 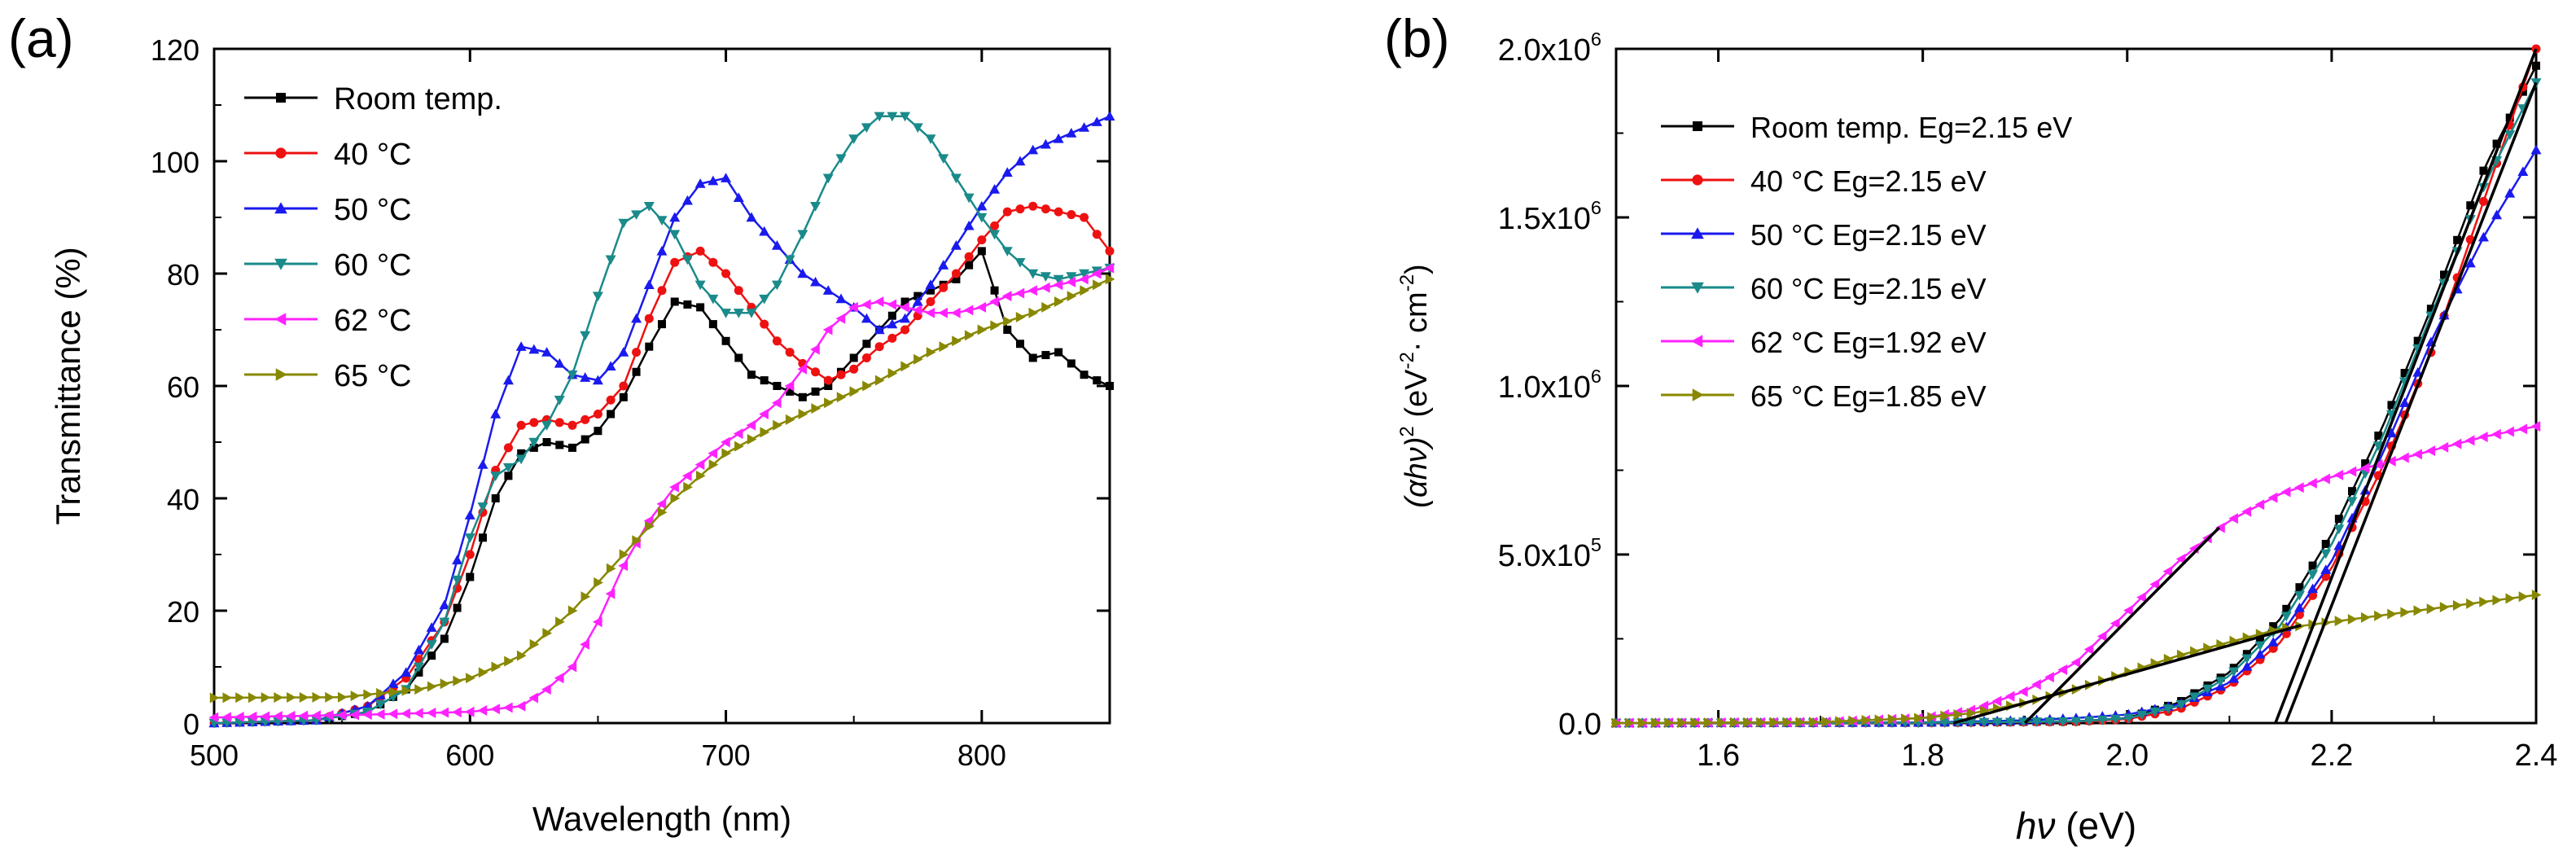 What do you see at coordinates (1417, 322) in the screenshot?
I see `chart-b-ylabel-units-mid: · cm` at bounding box center [1417, 322].